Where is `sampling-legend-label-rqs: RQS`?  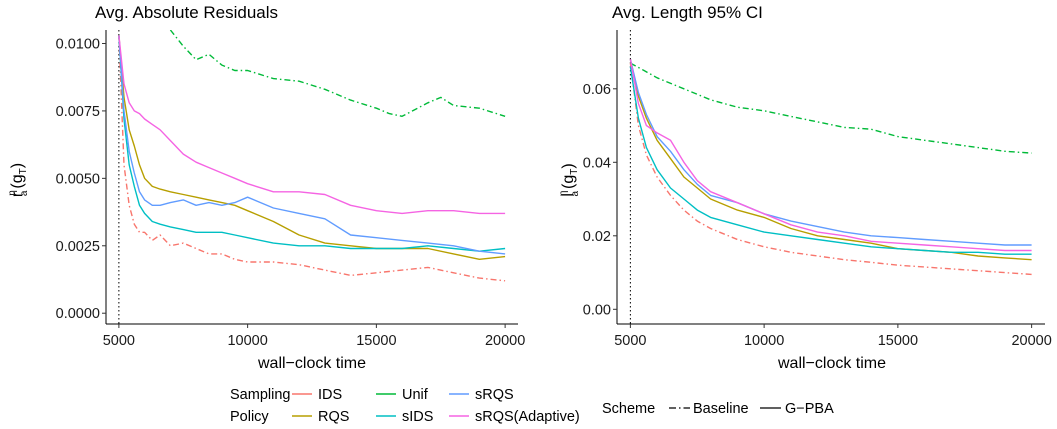 sampling-legend-label-rqs: RQS is located at coordinates (333, 417).